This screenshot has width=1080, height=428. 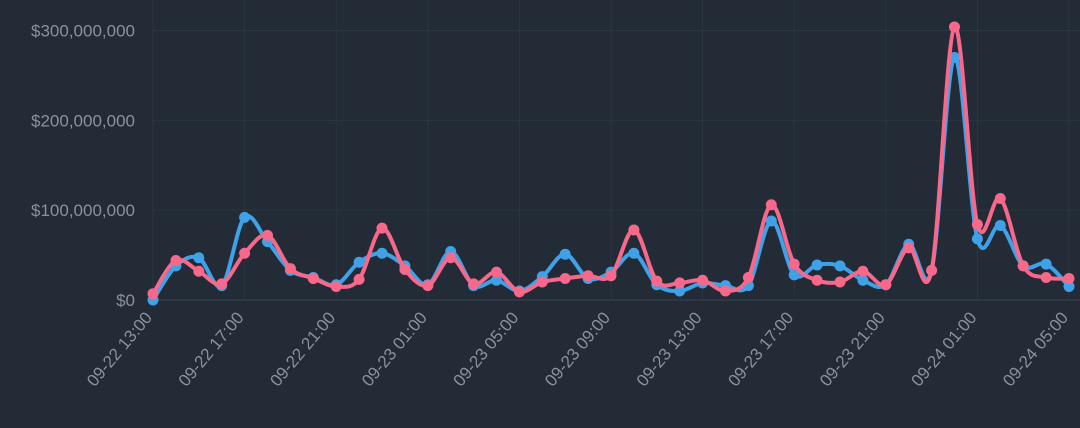 What do you see at coordinates (944, 349) in the screenshot?
I see `x-tick-label: 09-24 01:00` at bounding box center [944, 349].